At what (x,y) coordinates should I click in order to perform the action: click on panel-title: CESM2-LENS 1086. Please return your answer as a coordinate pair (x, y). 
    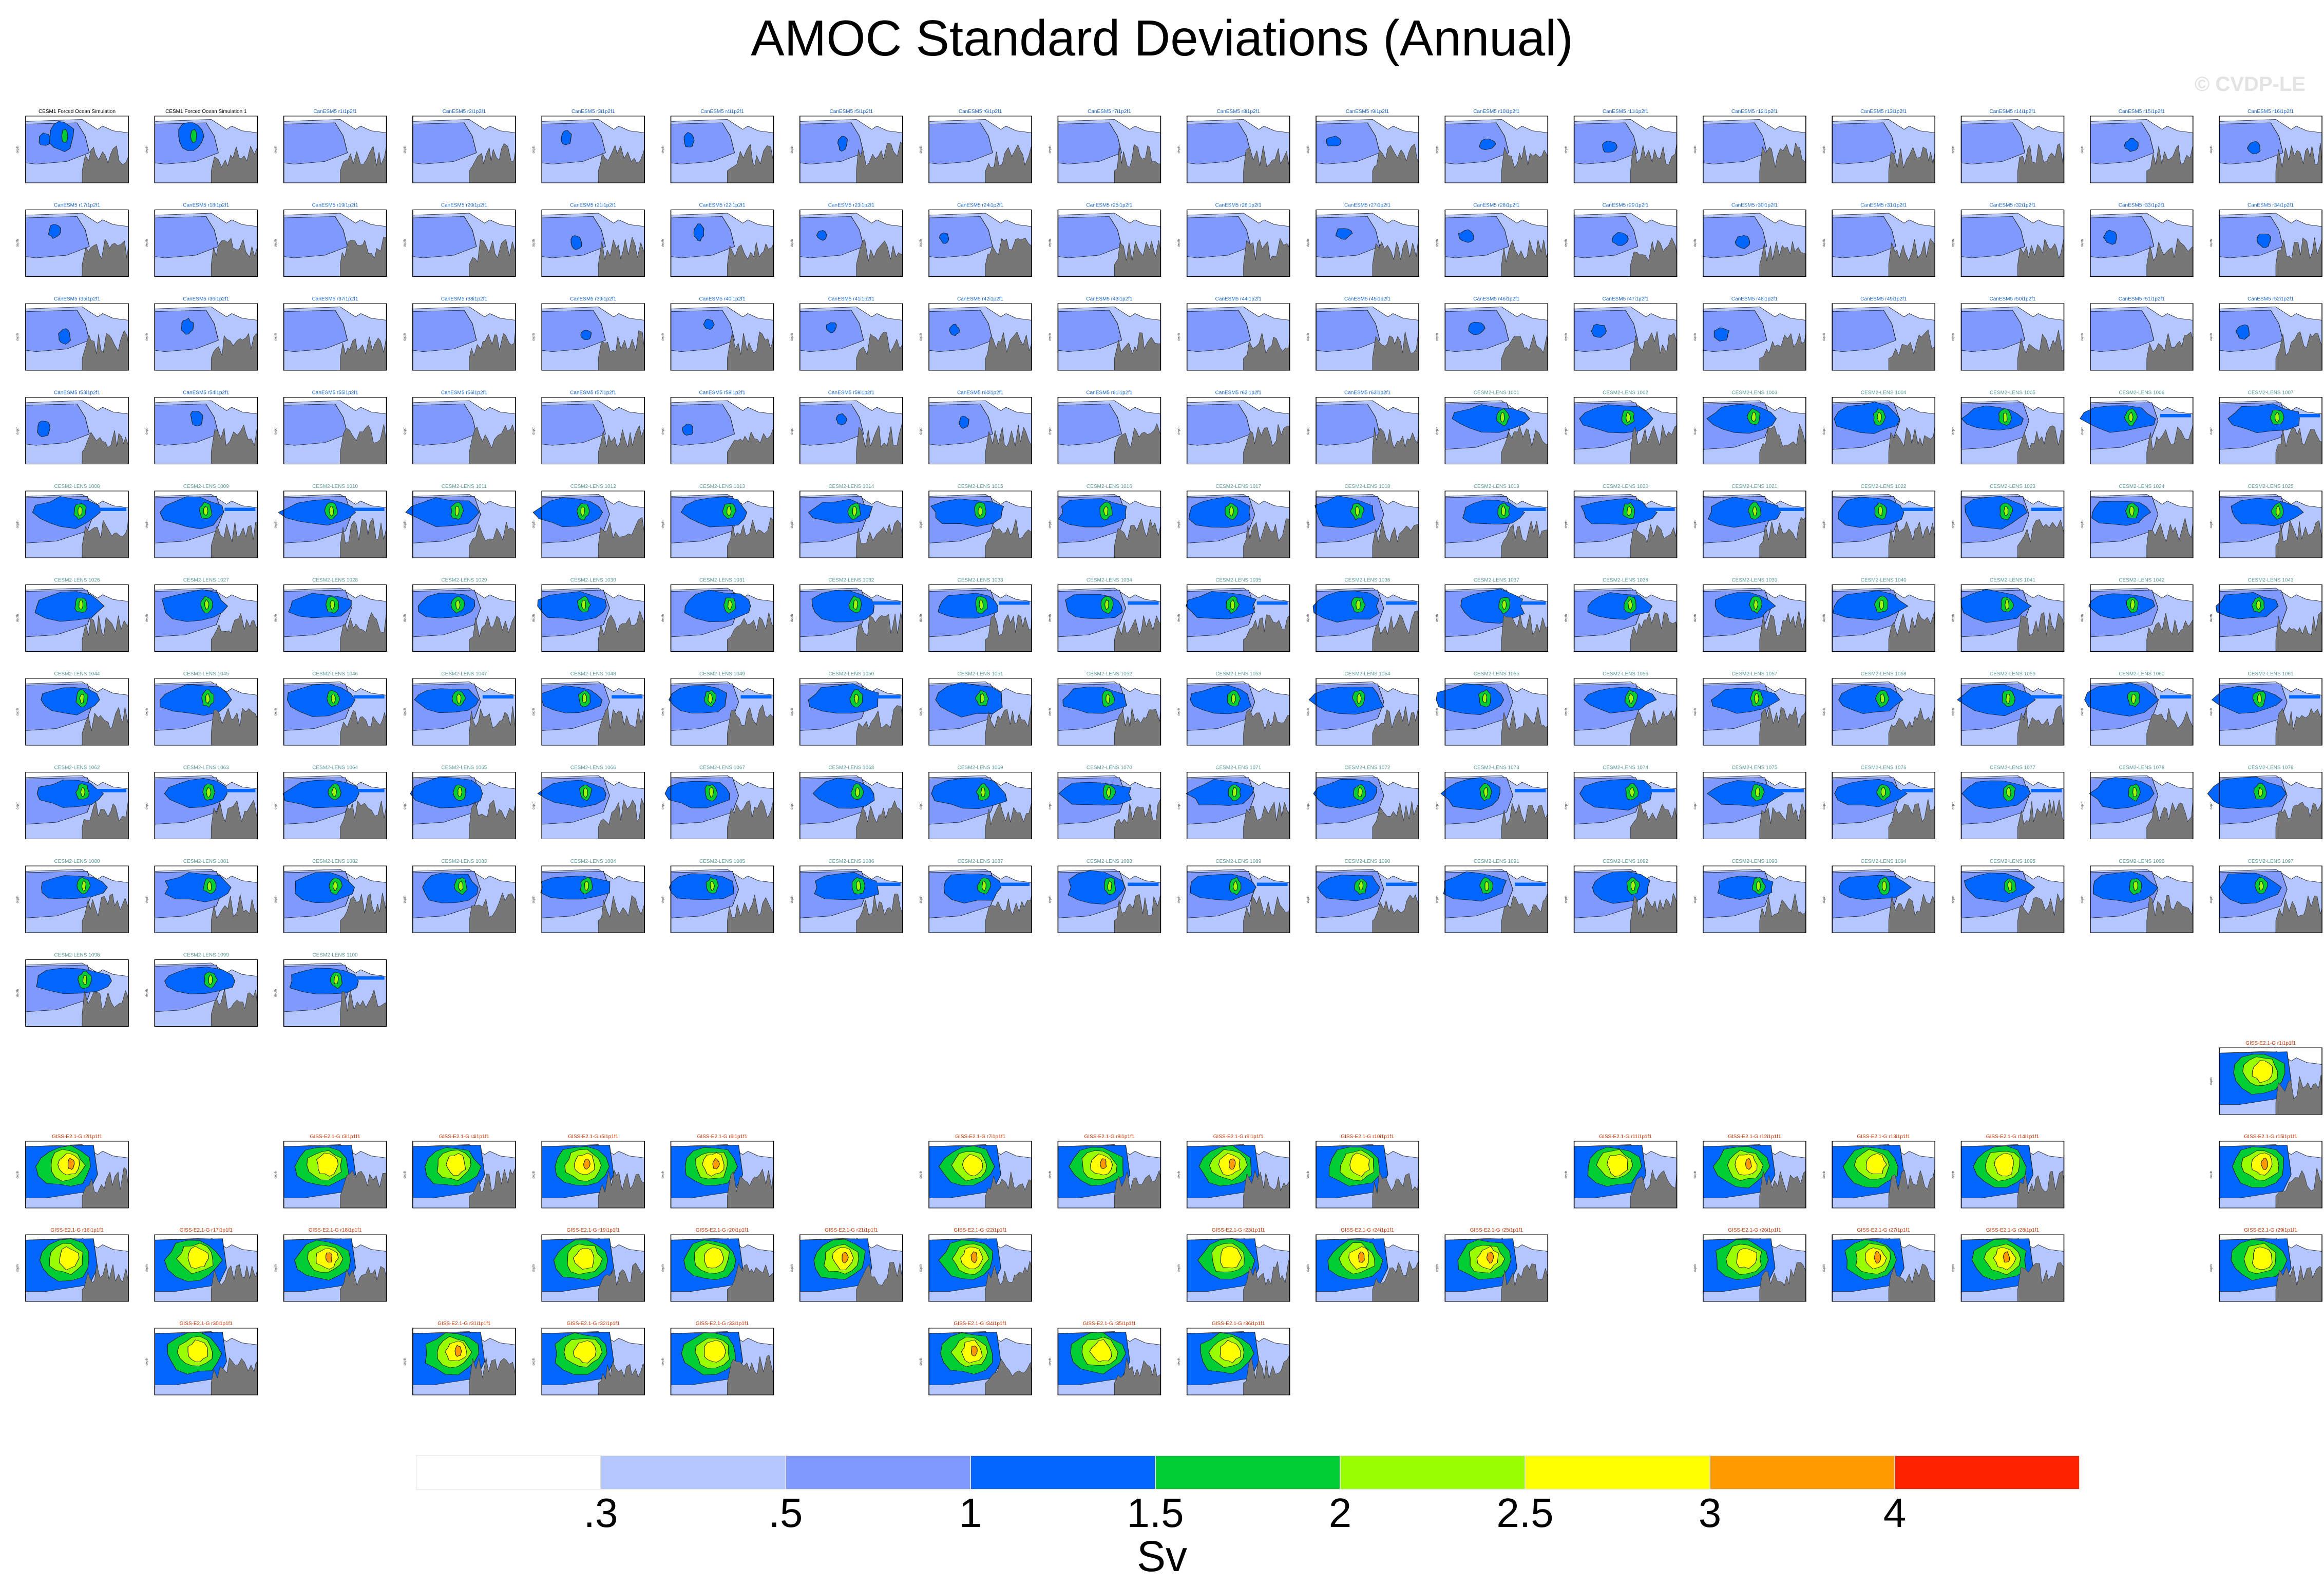
    Looking at the image, I should click on (851, 861).